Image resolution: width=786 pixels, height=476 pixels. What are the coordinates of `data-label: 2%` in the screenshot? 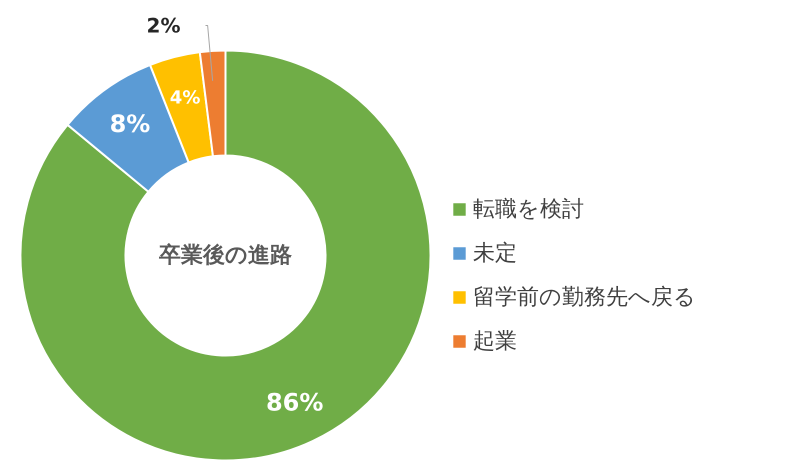 It's located at (163, 26).